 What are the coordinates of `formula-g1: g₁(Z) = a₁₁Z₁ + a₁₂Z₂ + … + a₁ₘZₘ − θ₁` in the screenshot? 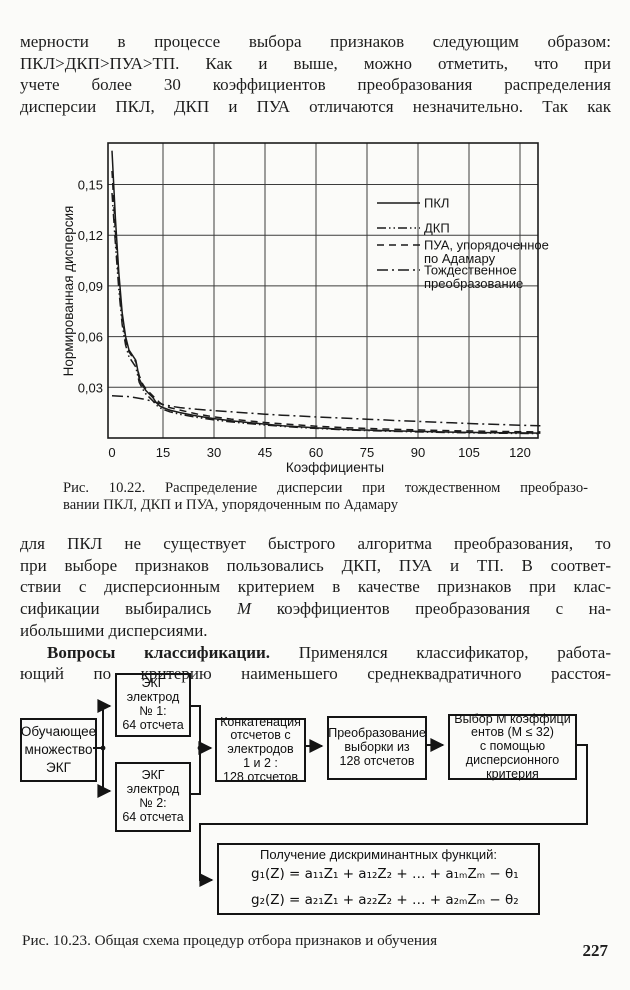 It's located at (385, 874).